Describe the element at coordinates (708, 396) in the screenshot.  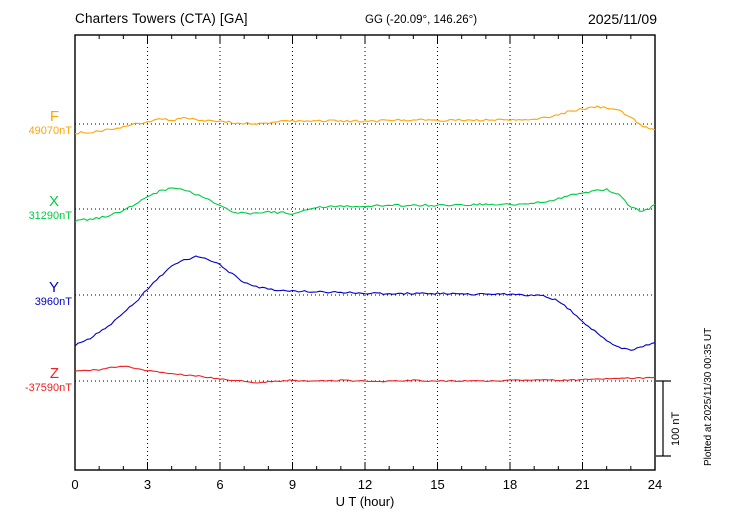
I see `plotted-timestamp: Plotted at 2025/11/30 00:35 UT` at that location.